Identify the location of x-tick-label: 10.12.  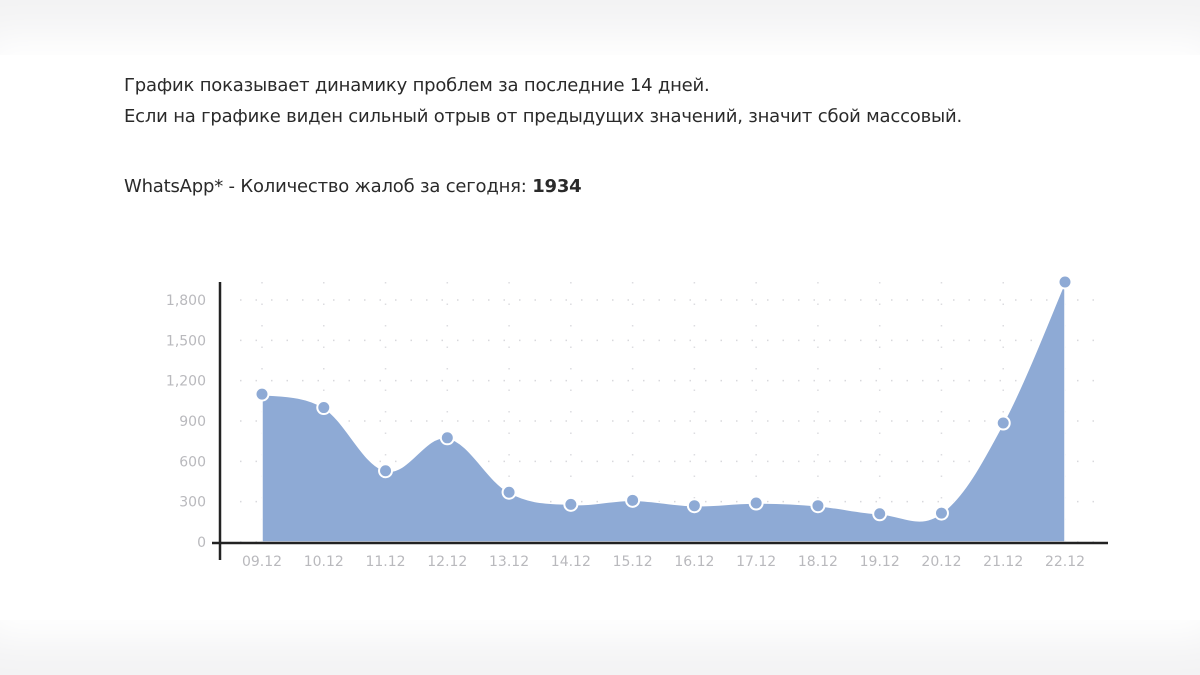
(324, 562).